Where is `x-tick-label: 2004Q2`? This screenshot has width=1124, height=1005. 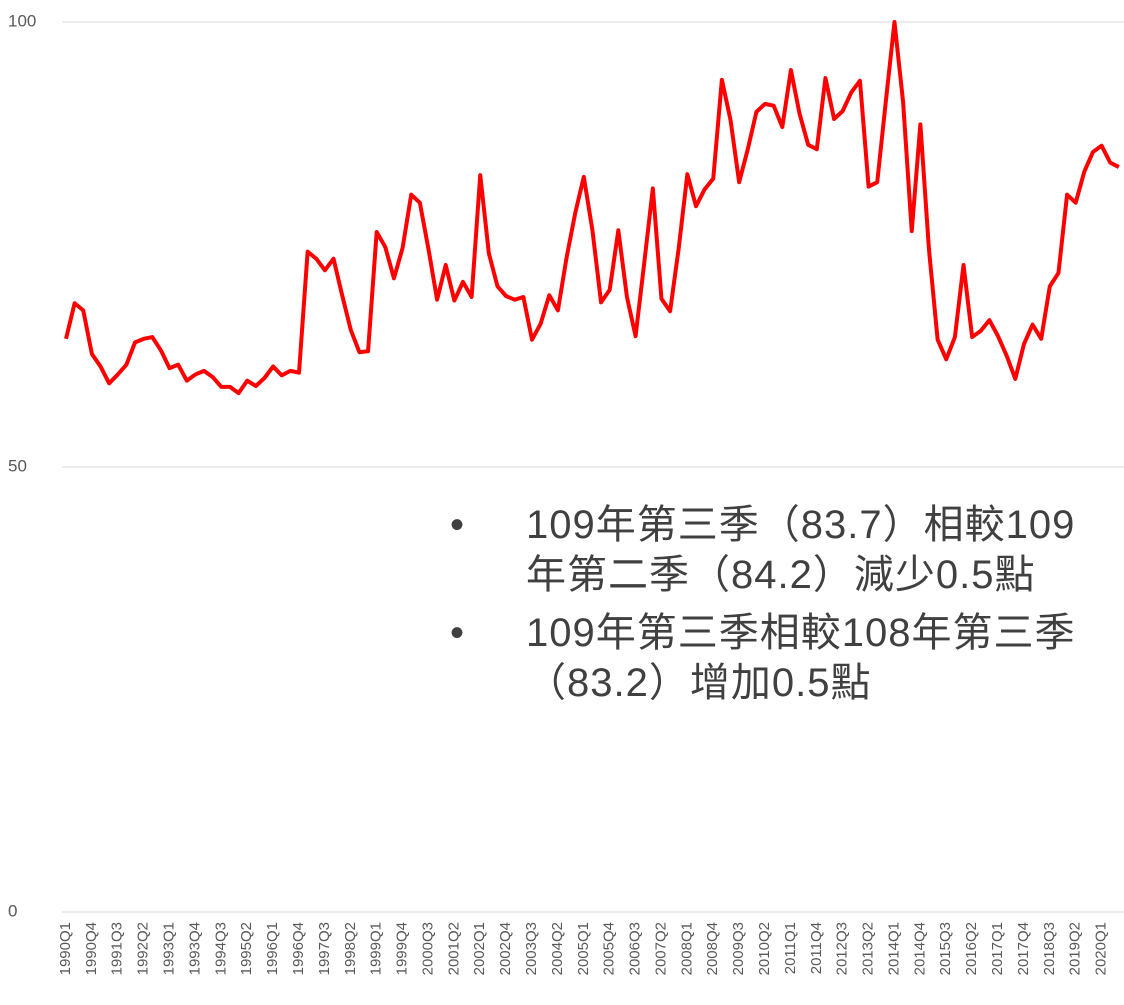 x-tick-label: 2004Q2 is located at coordinates (557, 948).